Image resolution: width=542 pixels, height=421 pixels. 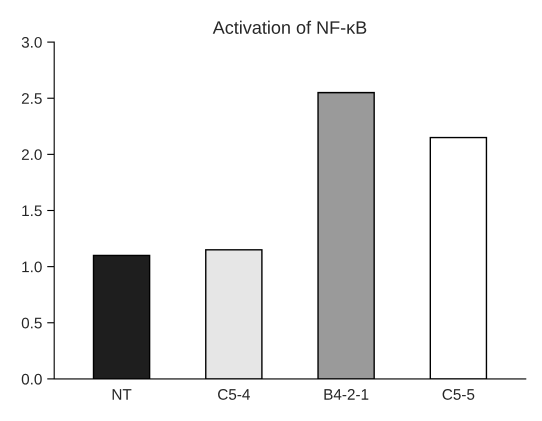 I want to click on y-tick-label: 3.0, so click(x=32, y=42).